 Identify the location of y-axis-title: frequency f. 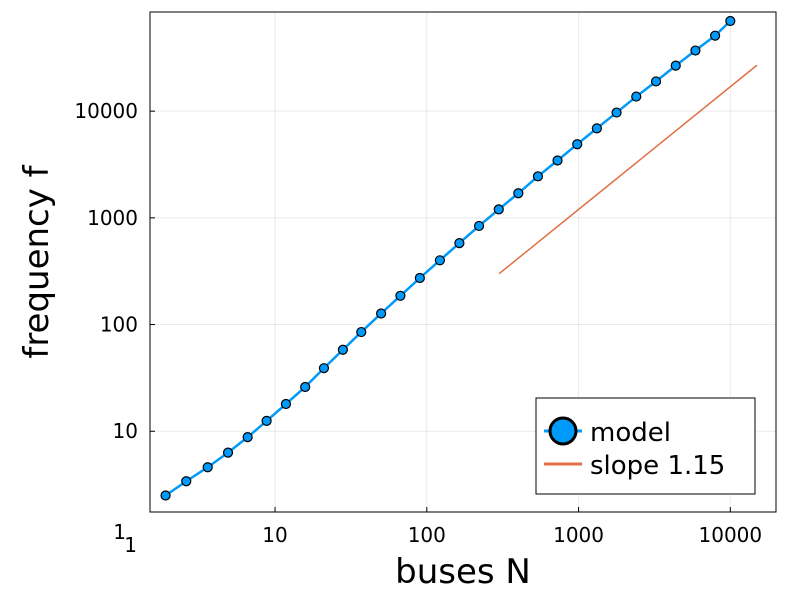
(37, 261).